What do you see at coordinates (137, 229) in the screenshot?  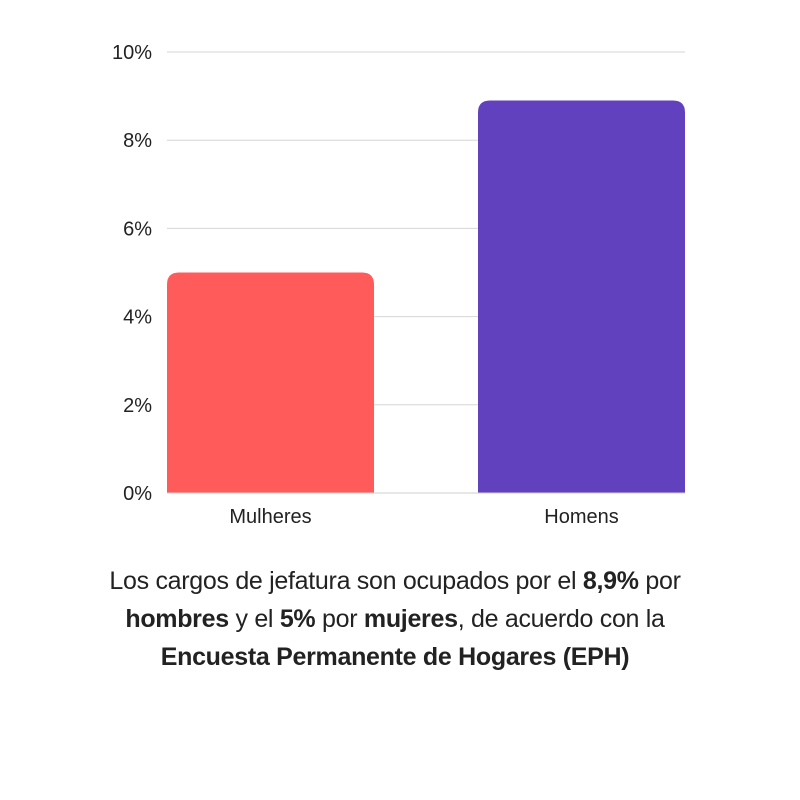 I see `y-tick-label: 6%` at bounding box center [137, 229].